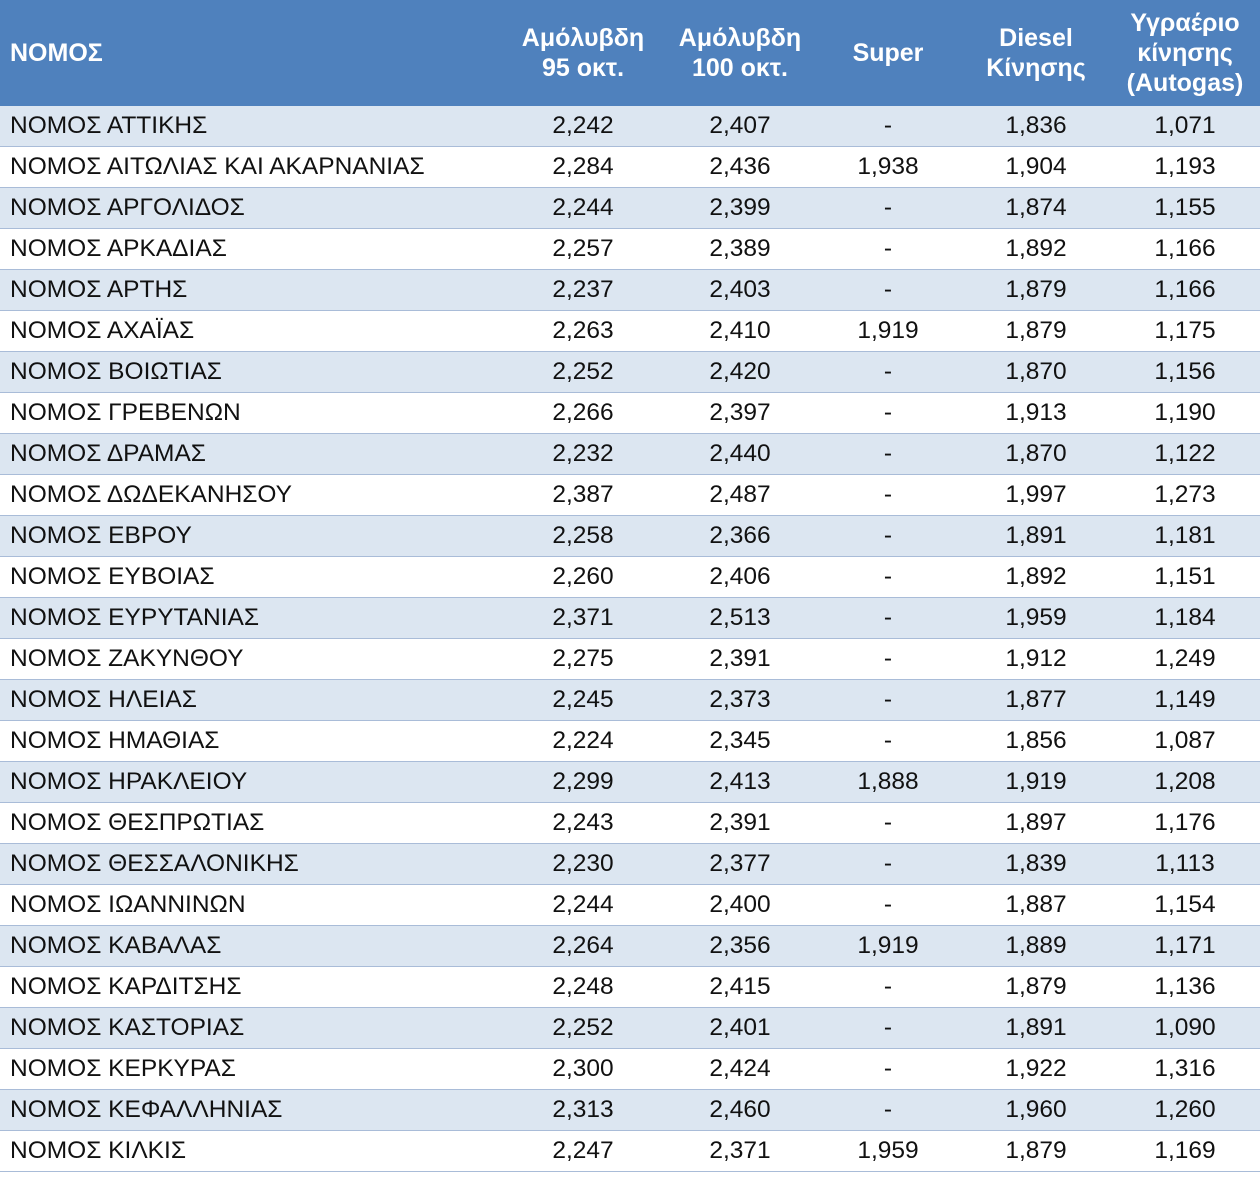  What do you see at coordinates (1185, 1069) in the screenshot?
I see `cell-autogas: 1,316` at bounding box center [1185, 1069].